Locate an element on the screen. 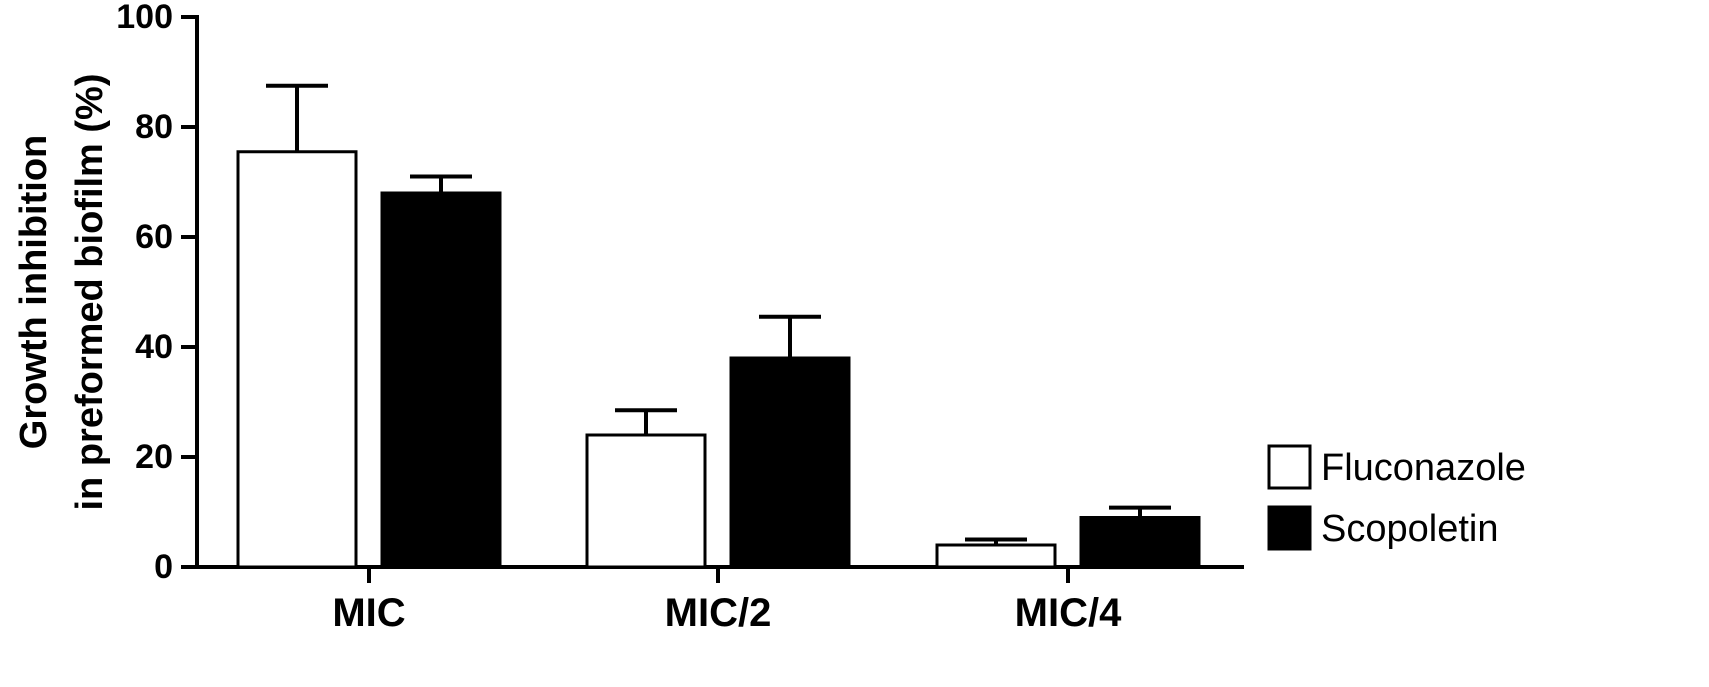  bar-fluconazole-mic is located at coordinates (297, 359).